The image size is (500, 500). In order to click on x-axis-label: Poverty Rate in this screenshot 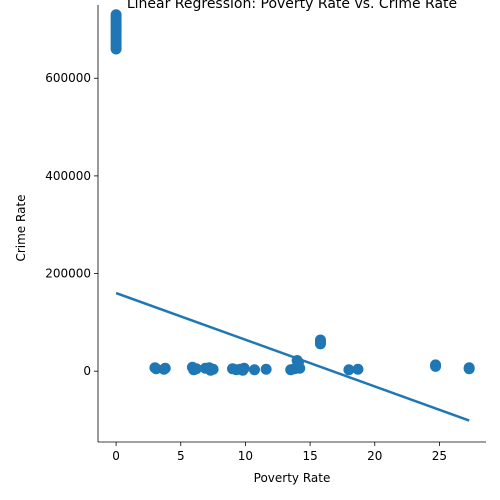, I will do `click(292, 478)`.